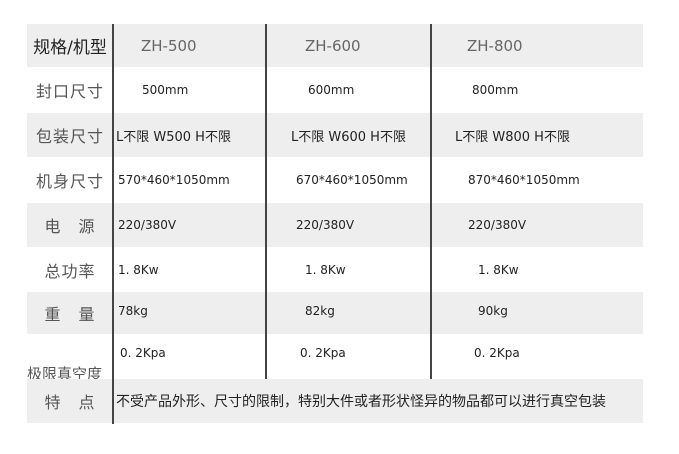 This screenshot has width=679, height=454. What do you see at coordinates (165, 90) in the screenshot?
I see `row-value: 500mm` at bounding box center [165, 90].